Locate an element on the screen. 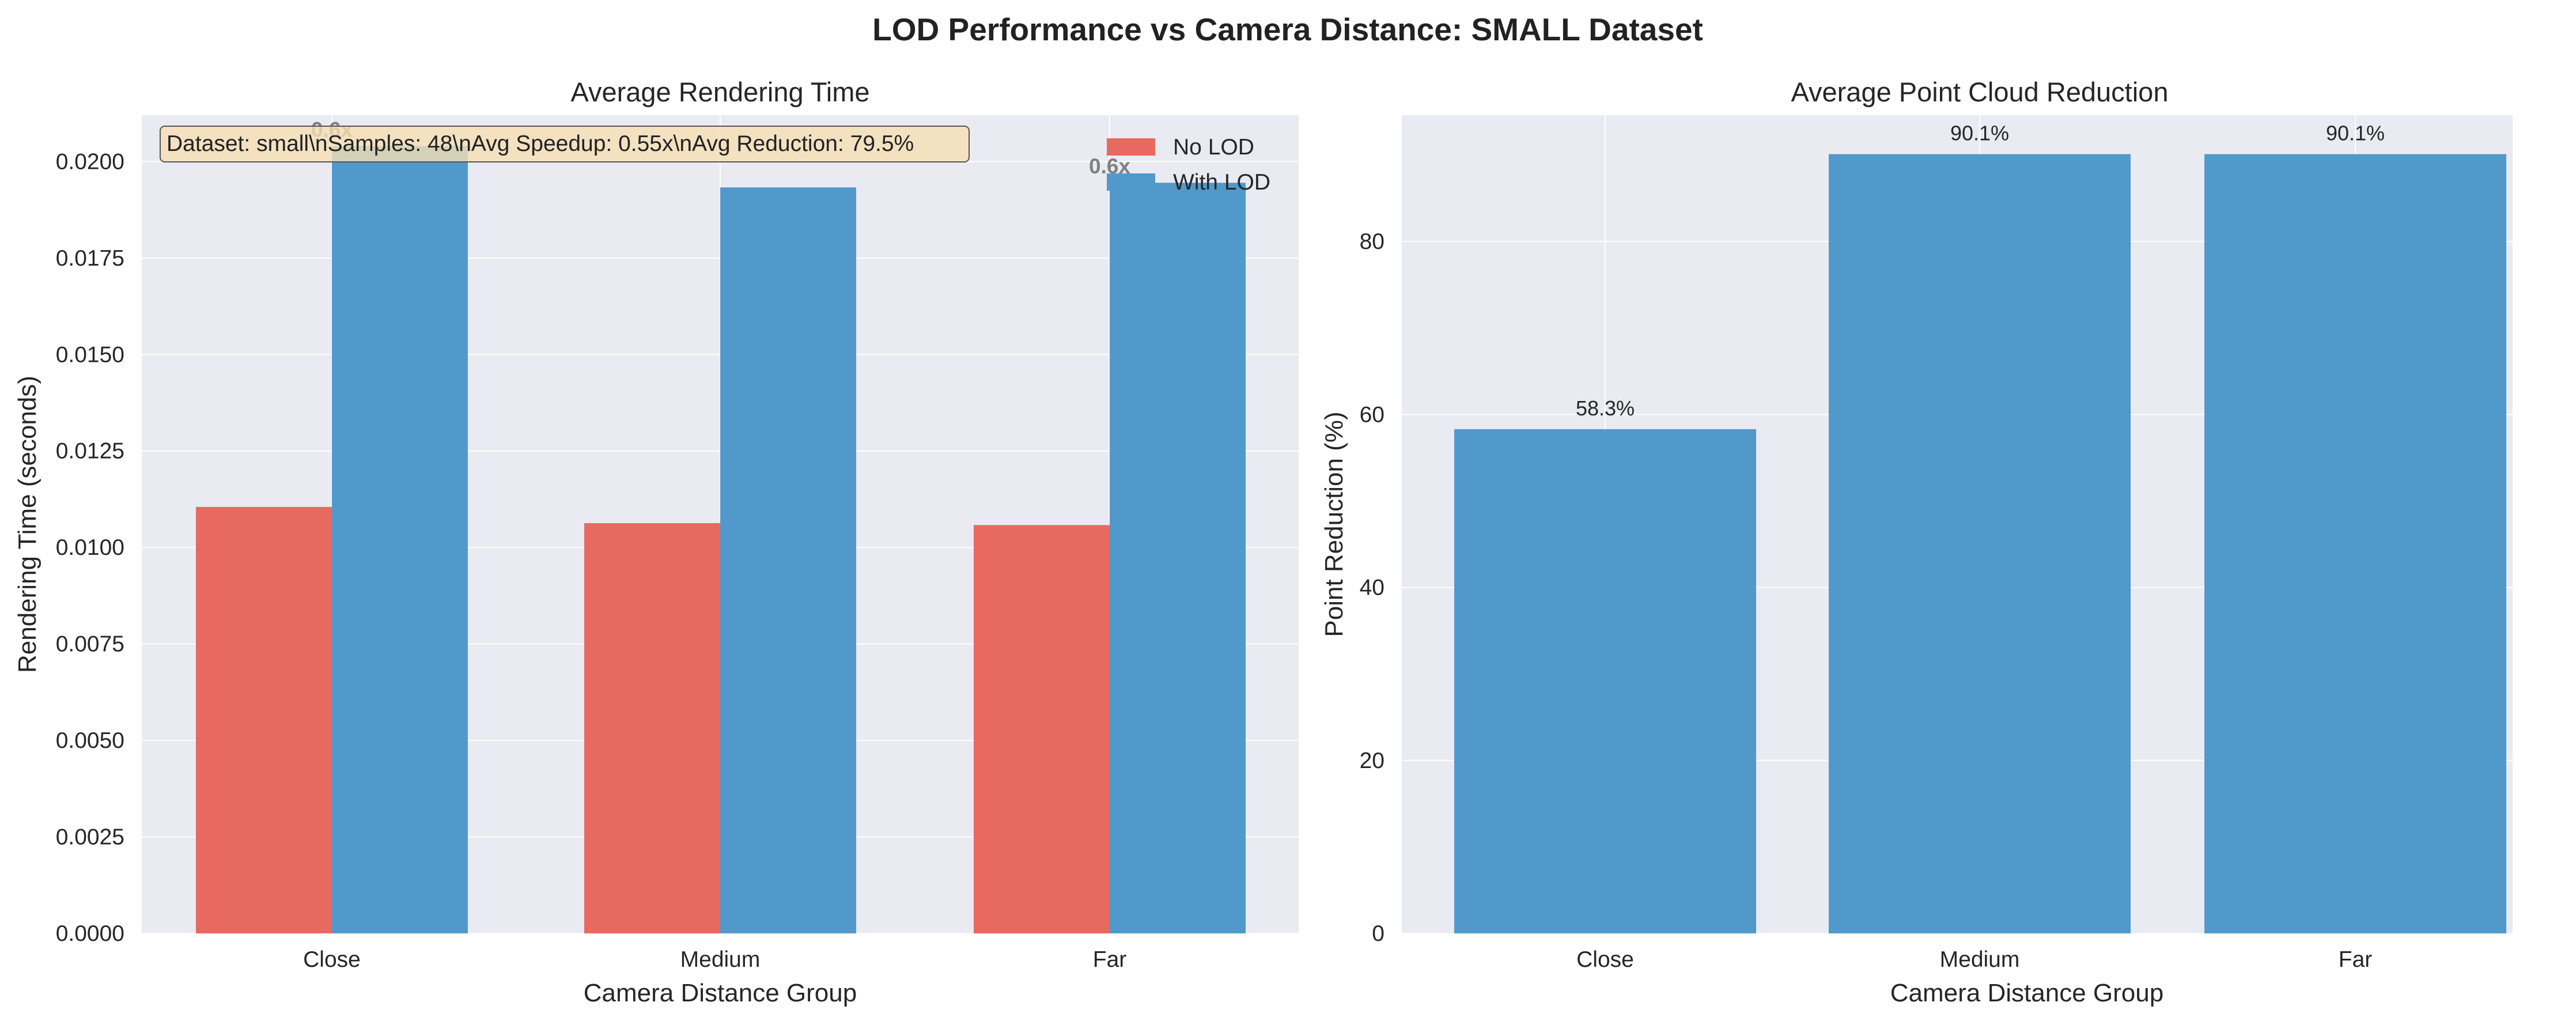 The image size is (2576, 1025). point-reduction-x-tick-label: Close is located at coordinates (1605, 959).